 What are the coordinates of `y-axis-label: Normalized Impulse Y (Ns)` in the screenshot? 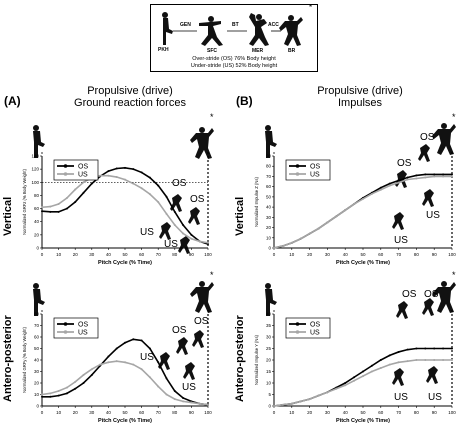 It's located at (256, 359).